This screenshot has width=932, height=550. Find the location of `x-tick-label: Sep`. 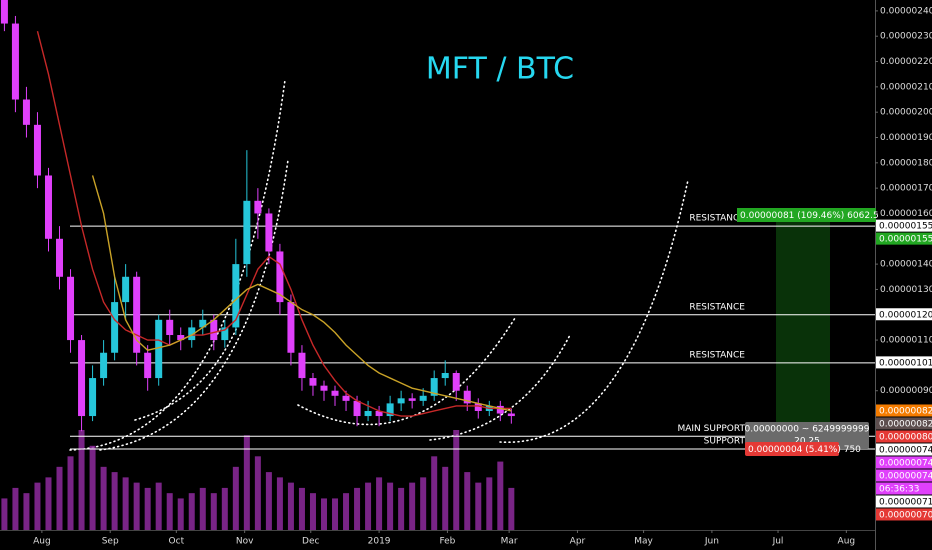

x-tick-label: Sep is located at coordinates (110, 542).